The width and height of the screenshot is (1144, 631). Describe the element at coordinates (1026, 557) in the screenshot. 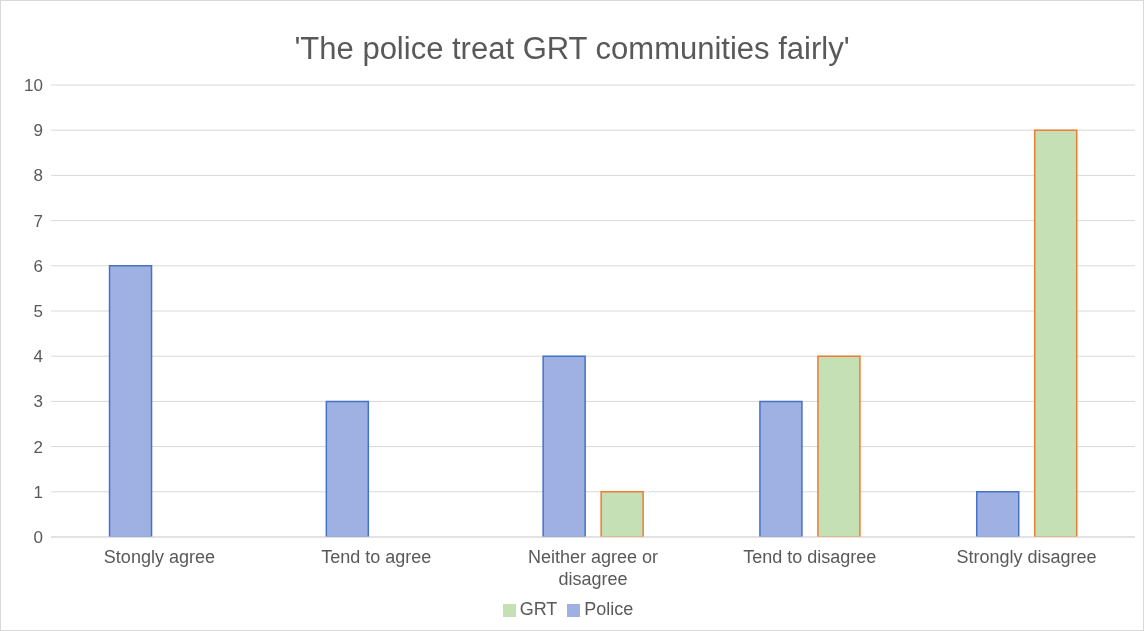

I see `x-tick-label: Strongly disagree` at that location.